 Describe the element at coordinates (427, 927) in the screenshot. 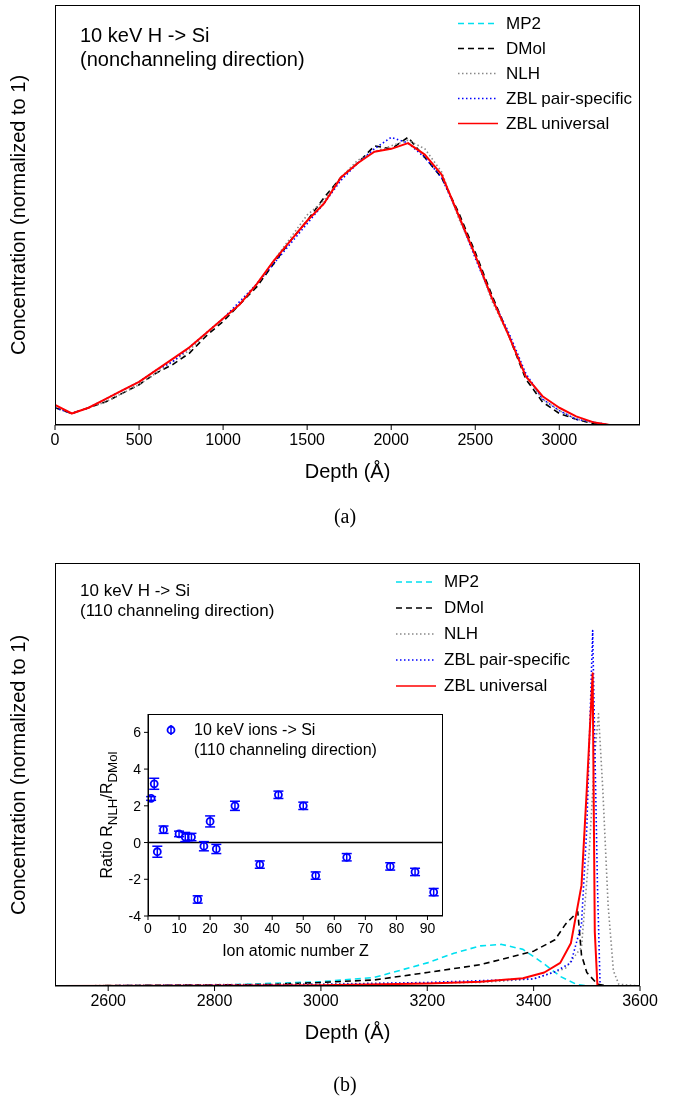

I see `x-tick-label: 90` at that location.